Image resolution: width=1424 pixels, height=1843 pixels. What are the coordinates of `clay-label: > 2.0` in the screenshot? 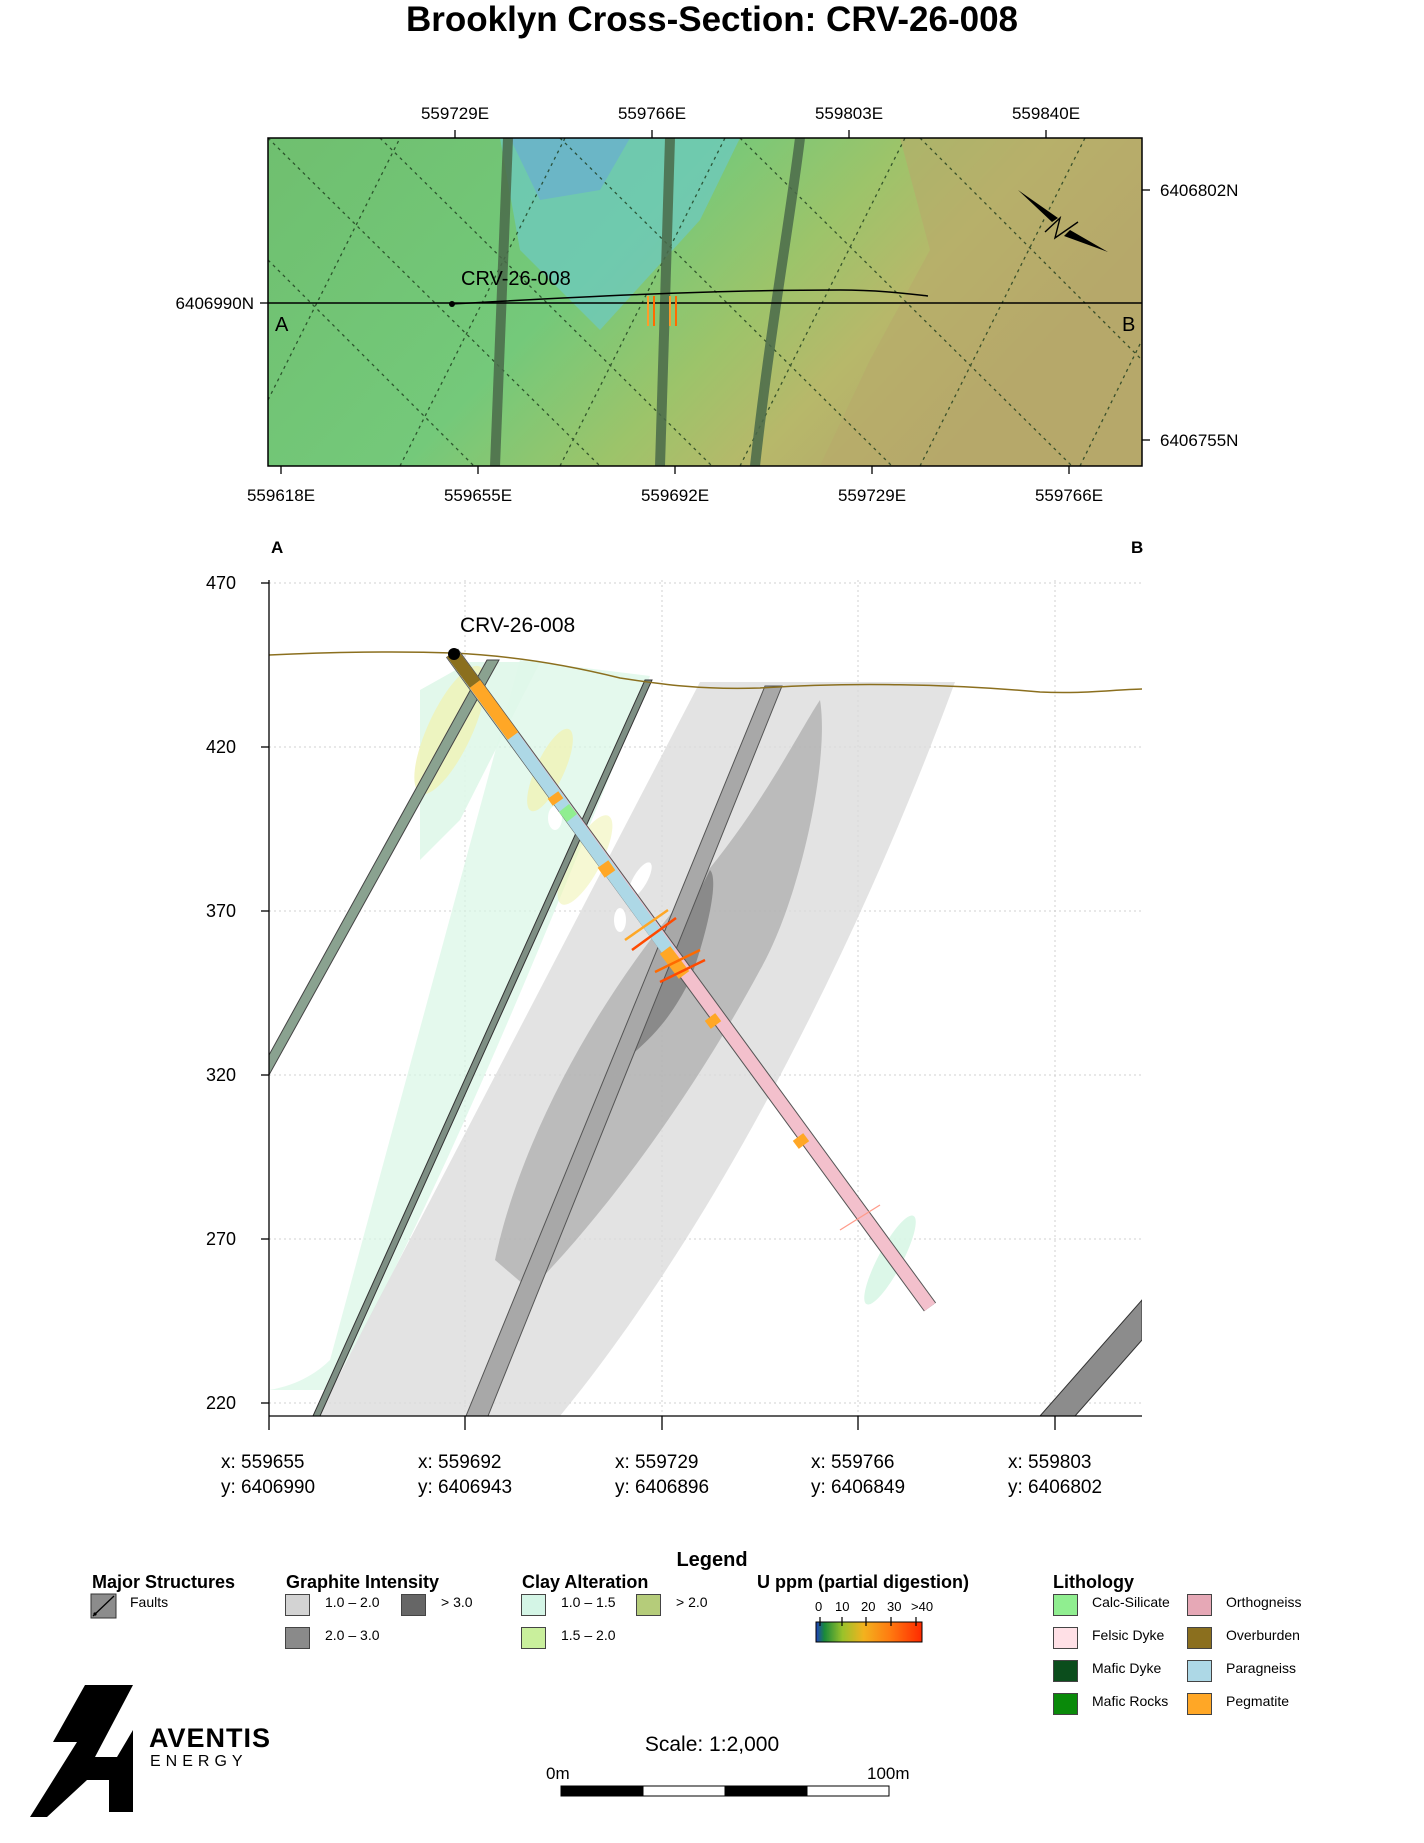 It's located at (692, 1602).